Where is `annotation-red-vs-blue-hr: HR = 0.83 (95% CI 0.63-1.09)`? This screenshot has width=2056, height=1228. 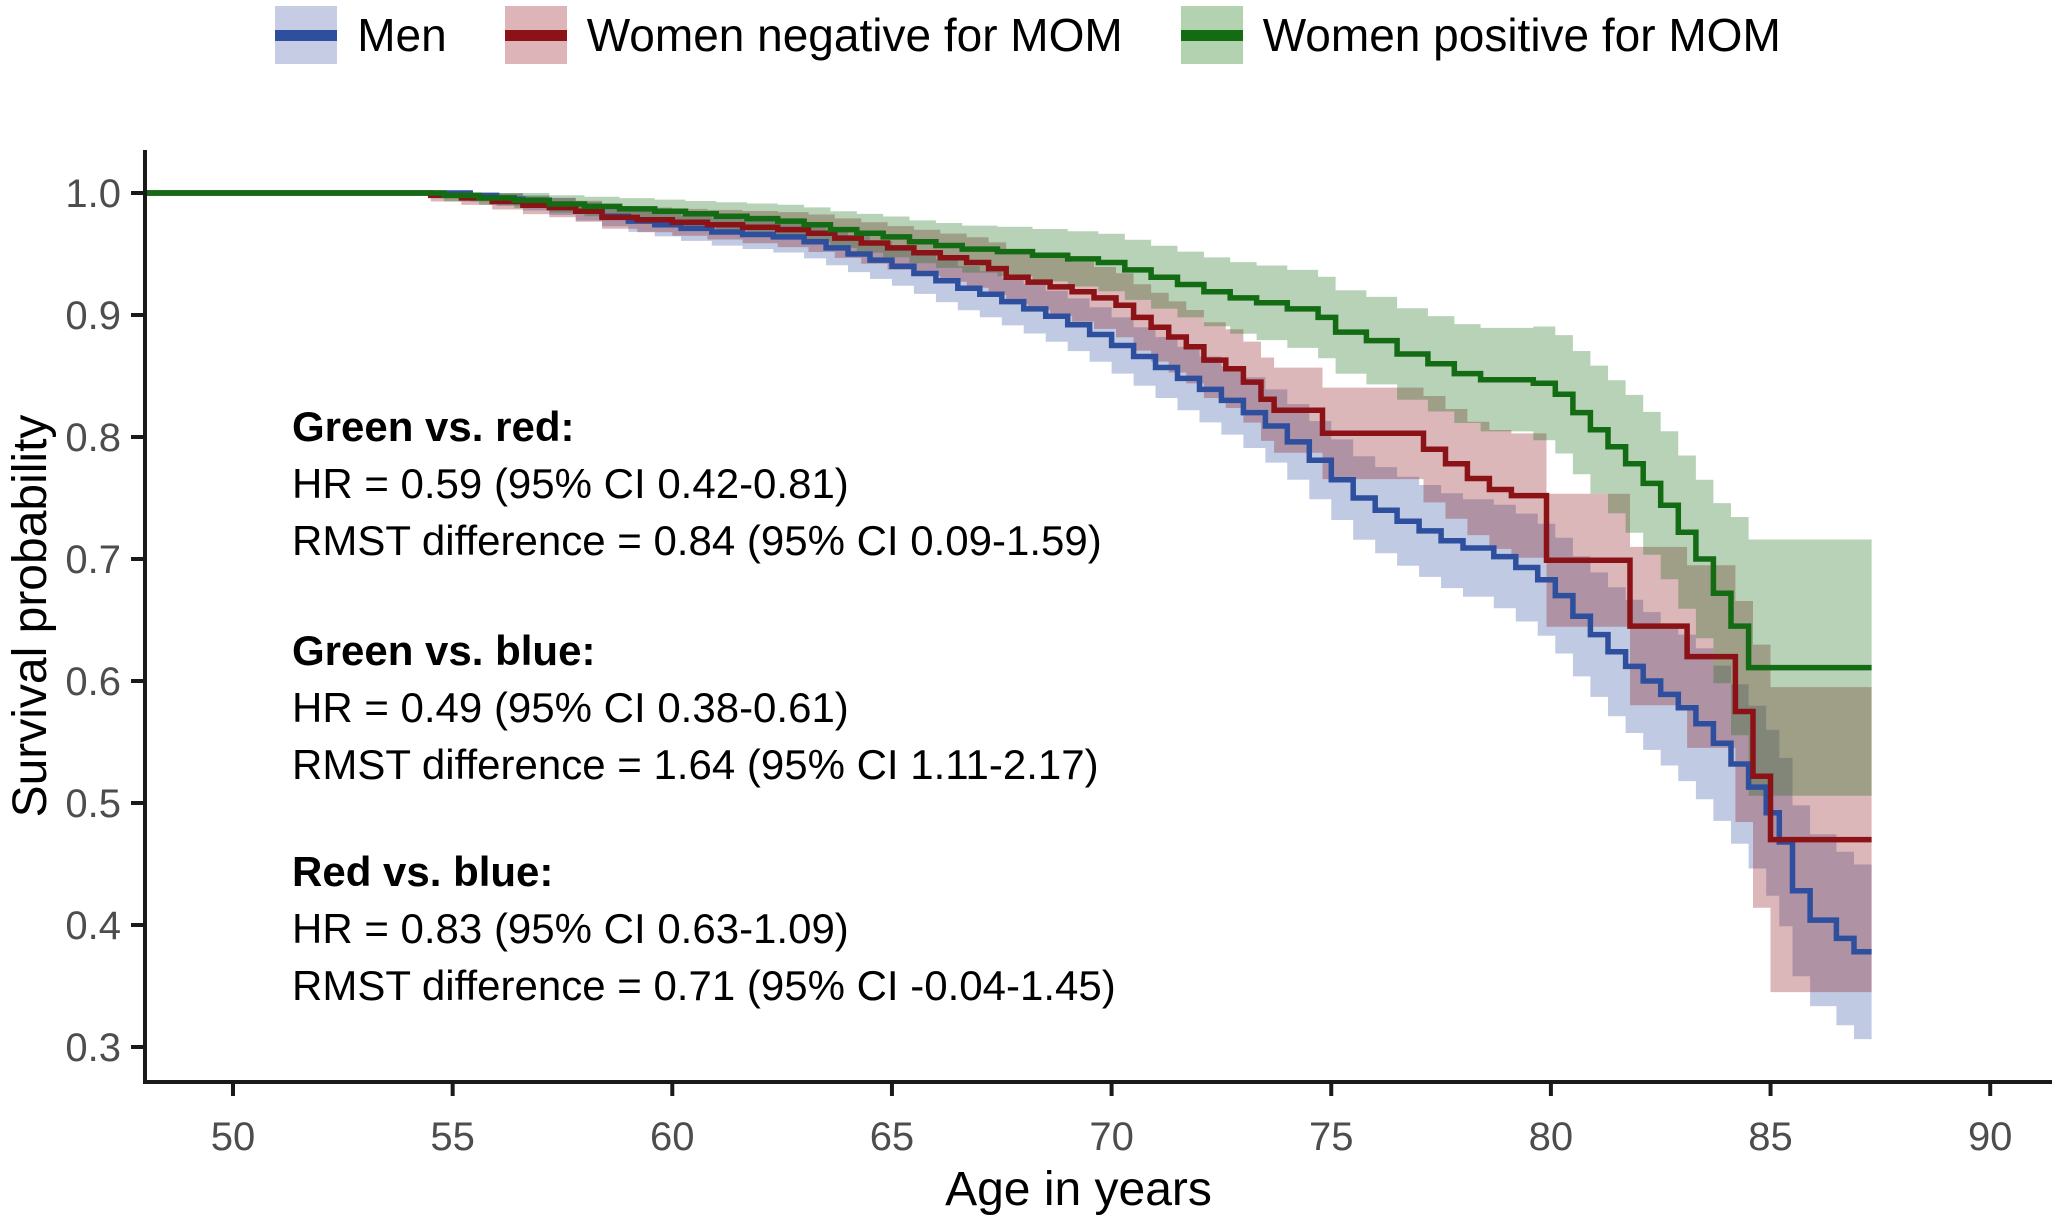 annotation-red-vs-blue-hr: HR = 0.83 (95% CI 0.63-1.09) is located at coordinates (570, 928).